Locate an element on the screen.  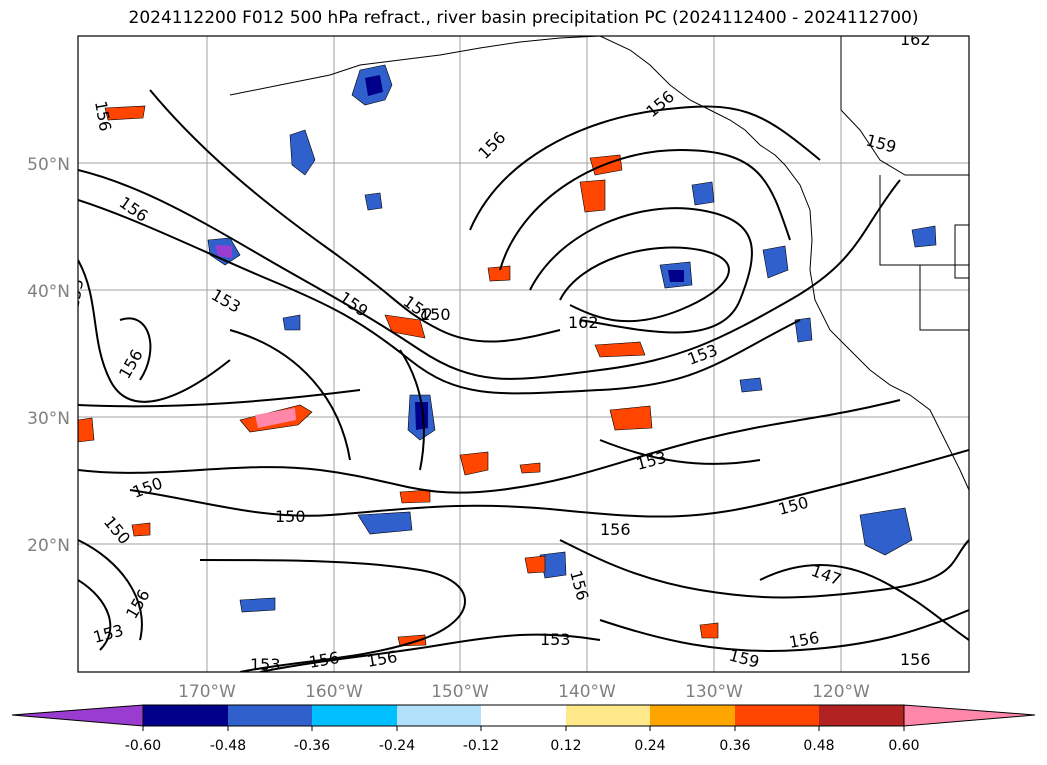
lat-label: 40°N is located at coordinates (48, 292).